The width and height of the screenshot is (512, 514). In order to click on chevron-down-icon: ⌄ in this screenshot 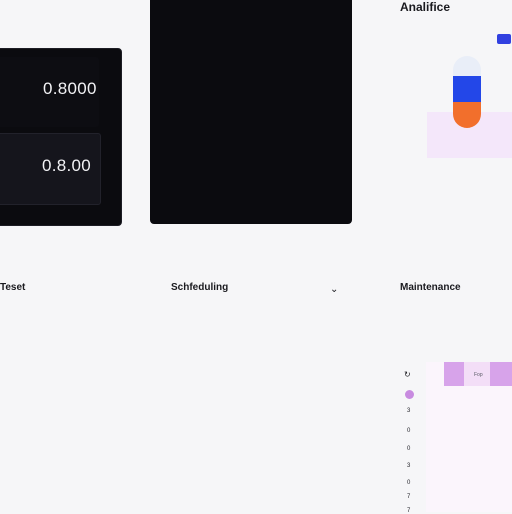, I will do `click(334, 289)`.